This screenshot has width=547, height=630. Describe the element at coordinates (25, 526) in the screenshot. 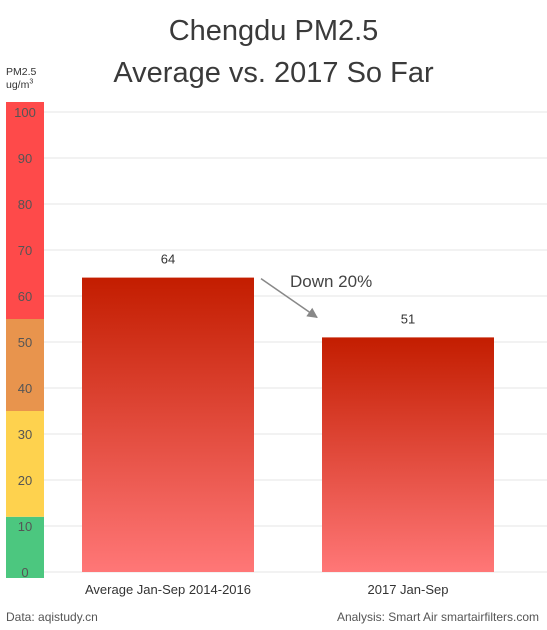

I see `y-tick-label-10: 10` at that location.